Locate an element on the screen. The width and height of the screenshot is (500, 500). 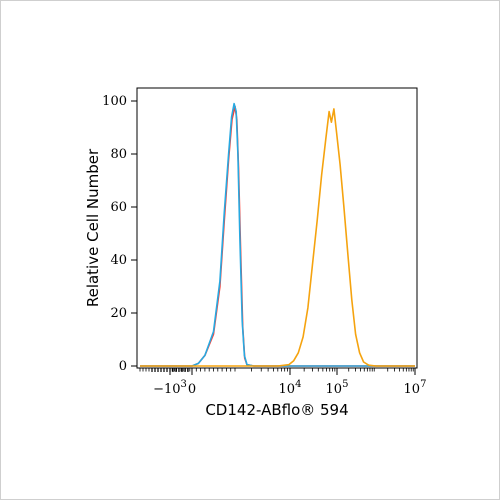
y-tick-label: 80 is located at coordinates (118, 154).